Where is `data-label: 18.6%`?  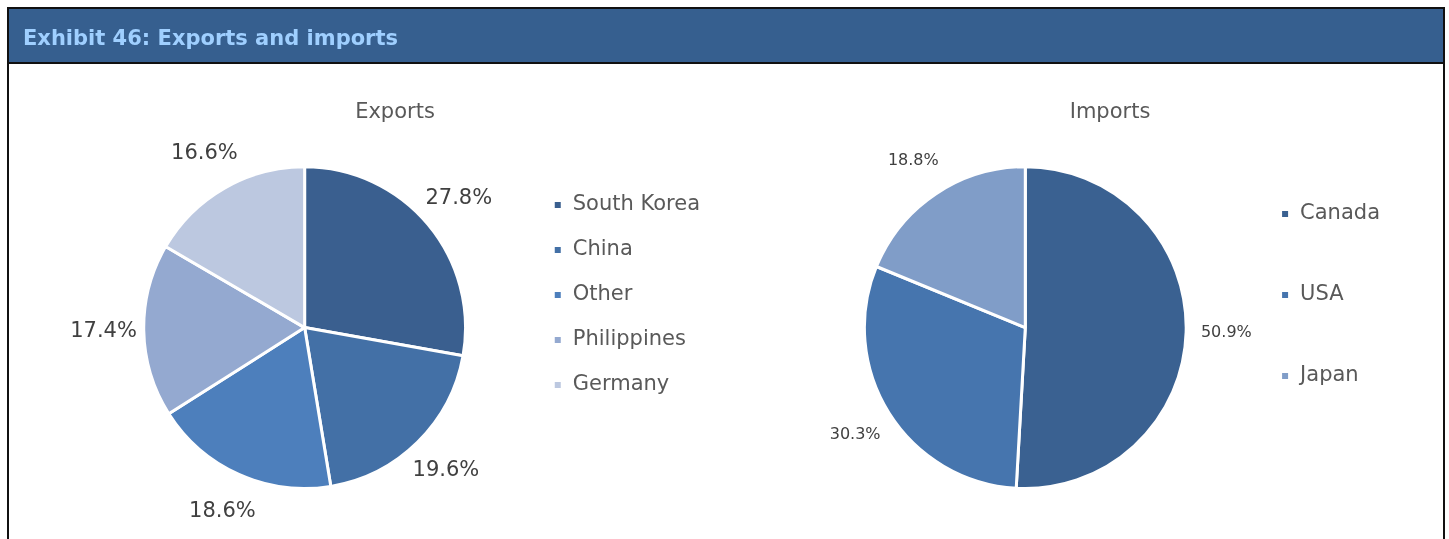 data-label: 18.6% is located at coordinates (222, 509).